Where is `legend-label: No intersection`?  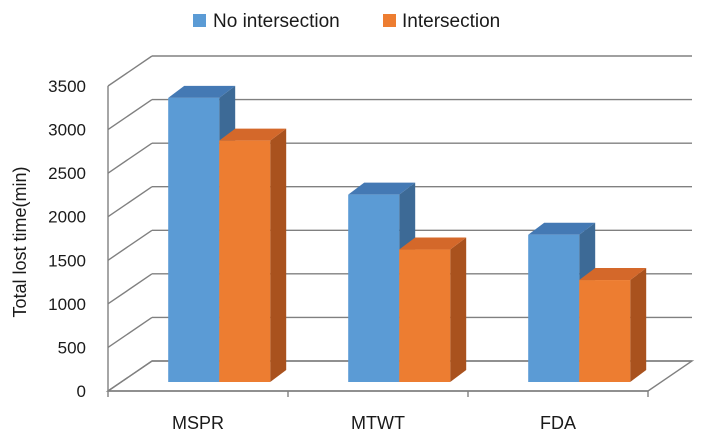 legend-label: No intersection is located at coordinates (276, 21).